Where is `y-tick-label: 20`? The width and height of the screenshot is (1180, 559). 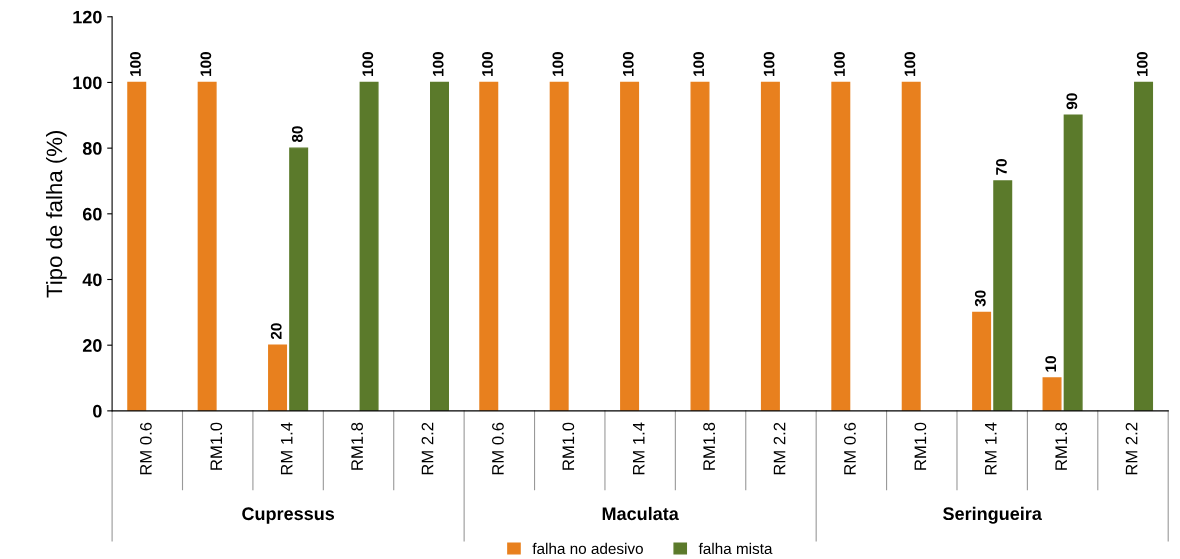
y-tick-label: 20 is located at coordinates (92, 345).